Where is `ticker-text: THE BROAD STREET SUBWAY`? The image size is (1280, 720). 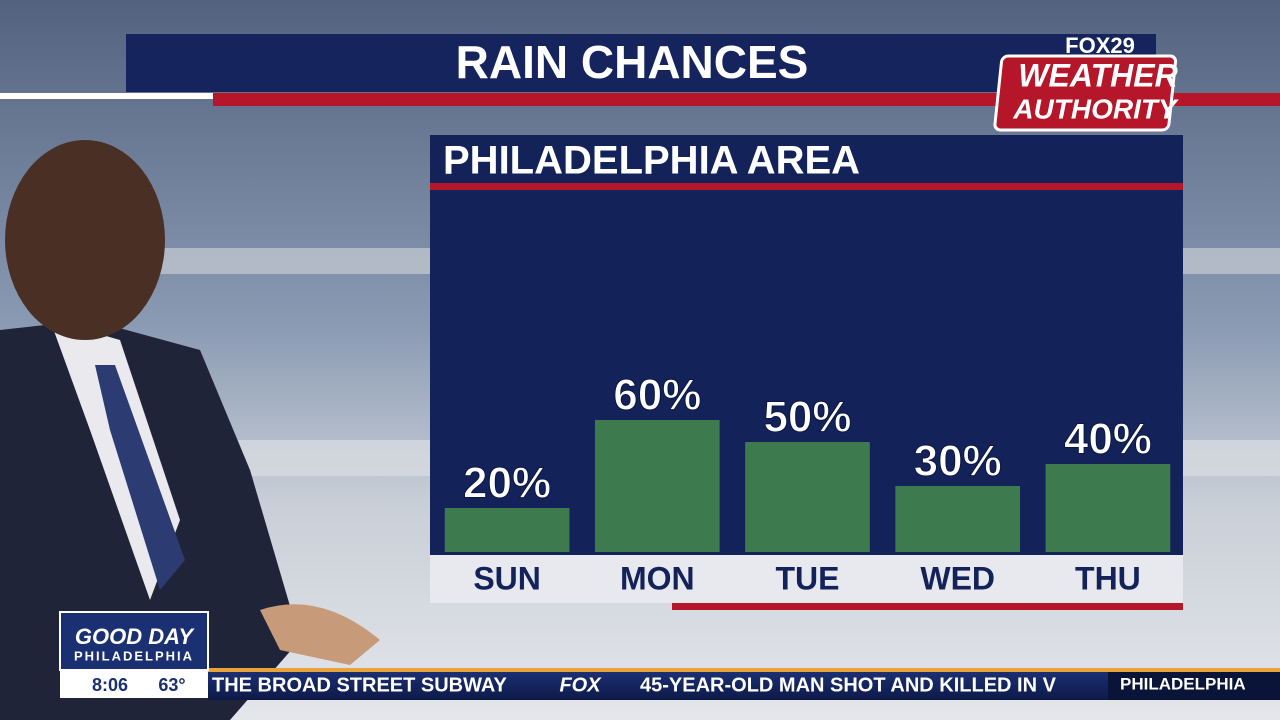 ticker-text: THE BROAD STREET SUBWAY is located at coordinates (360, 685).